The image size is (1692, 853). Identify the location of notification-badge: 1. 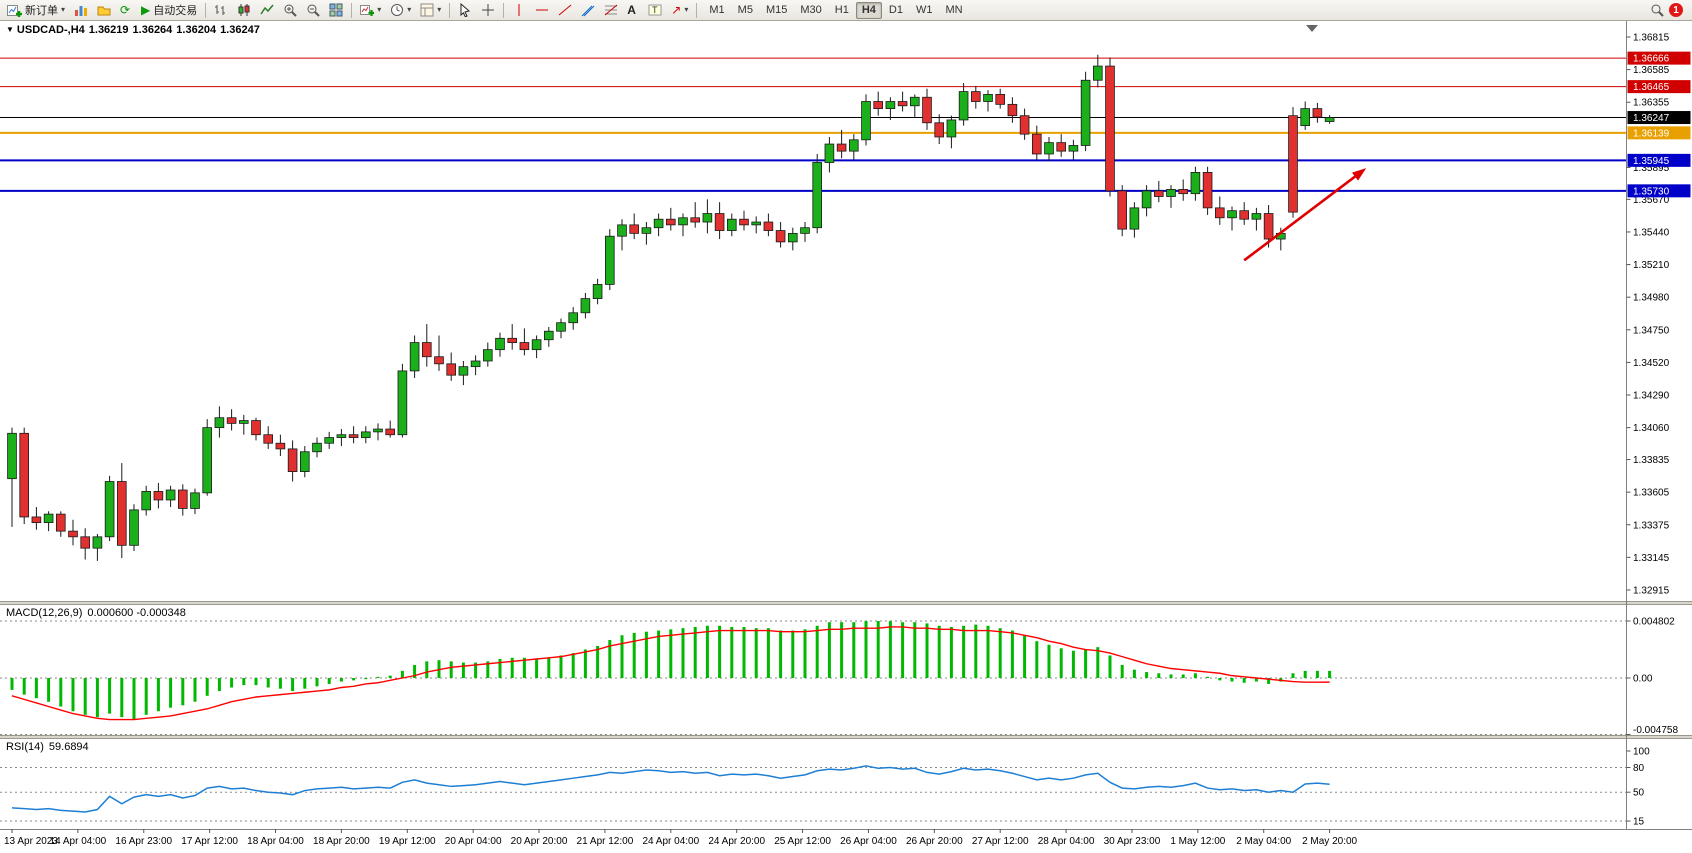
(1676, 10).